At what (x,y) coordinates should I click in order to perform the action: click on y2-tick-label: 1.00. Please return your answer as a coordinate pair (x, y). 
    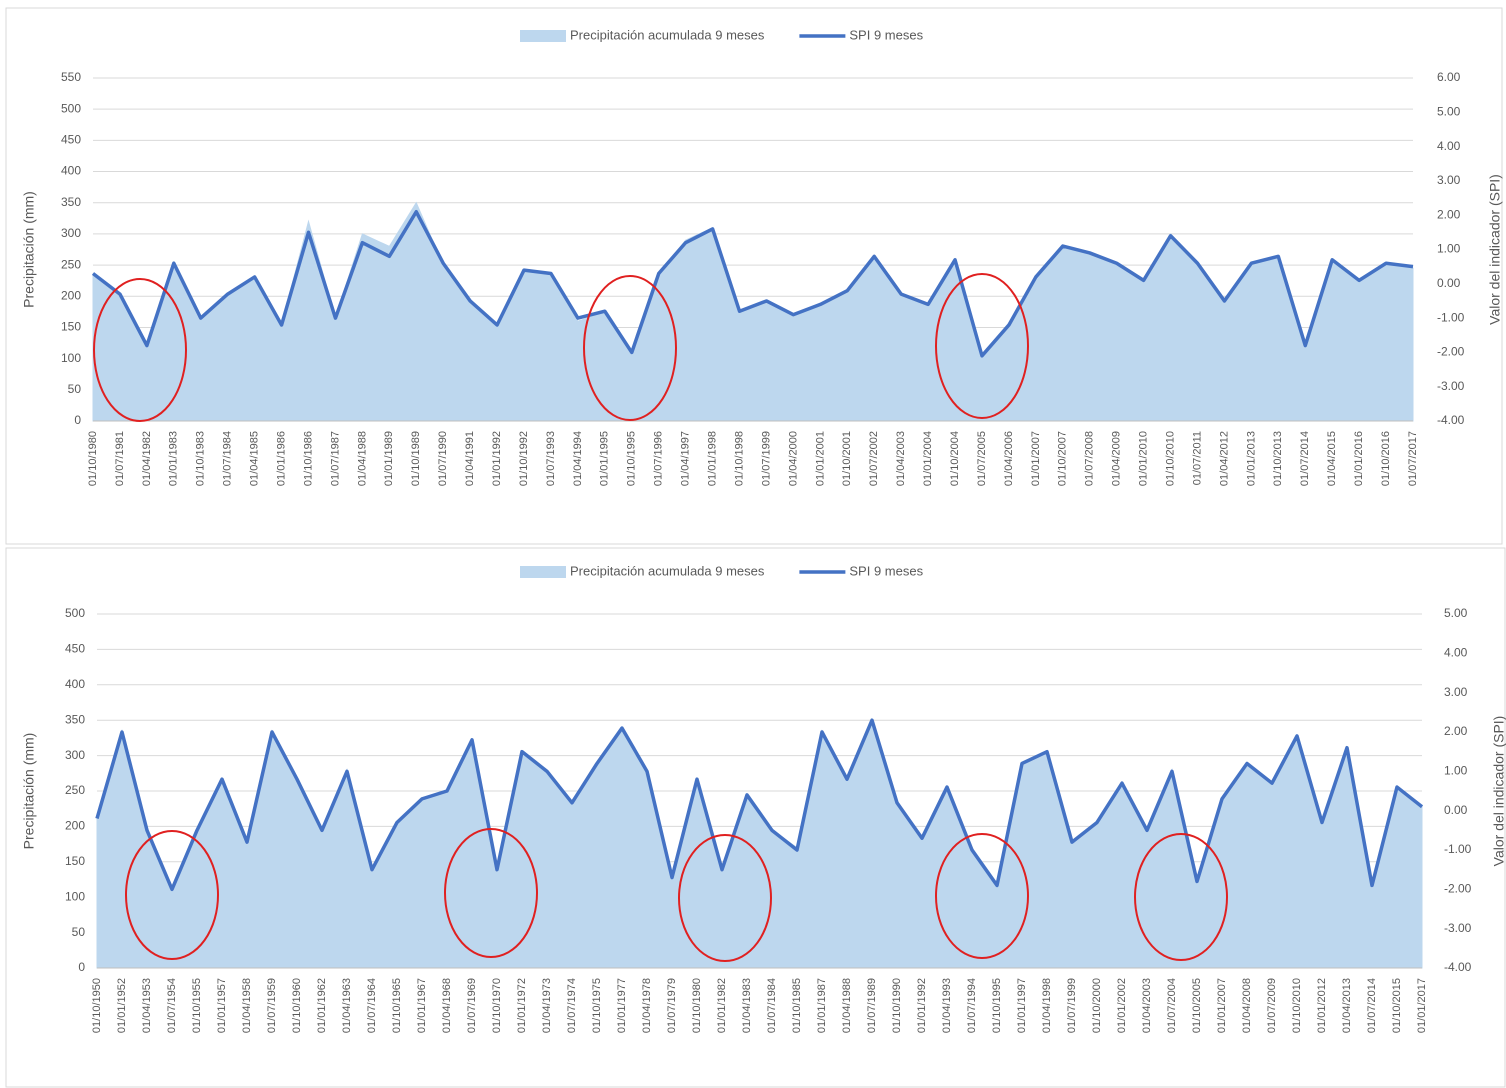
    Looking at the image, I should click on (1456, 771).